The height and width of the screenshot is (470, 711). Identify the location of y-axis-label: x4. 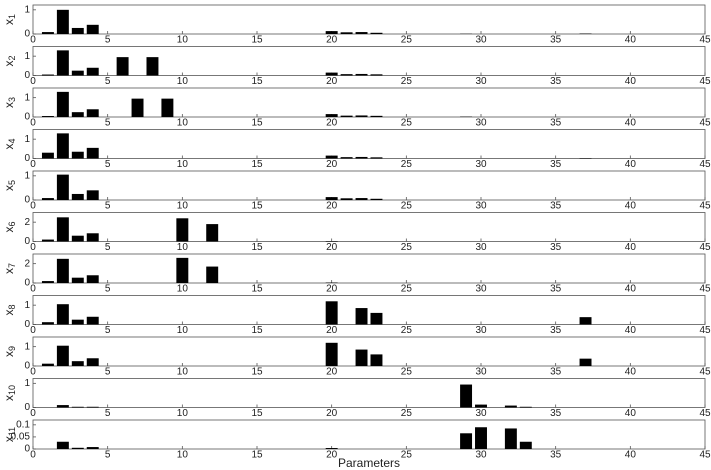
(9, 143).